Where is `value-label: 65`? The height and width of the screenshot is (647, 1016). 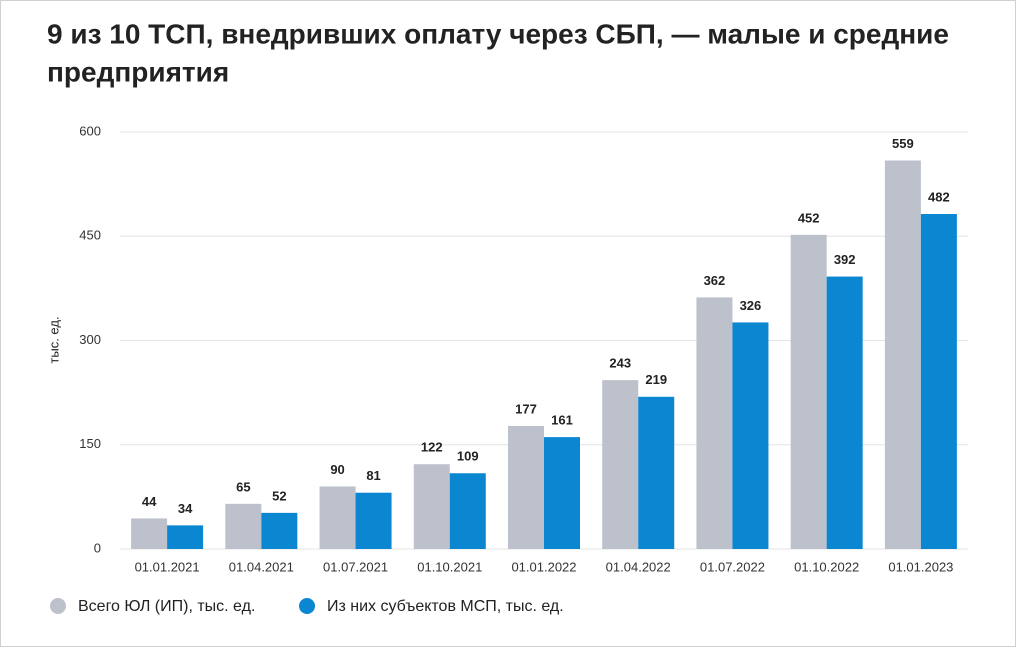 value-label: 65 is located at coordinates (243, 486).